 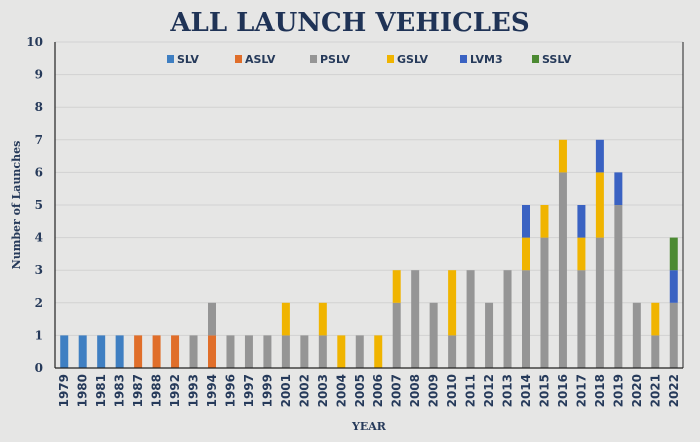 I want to click on x-tick-label: 2012, so click(x=489, y=390).